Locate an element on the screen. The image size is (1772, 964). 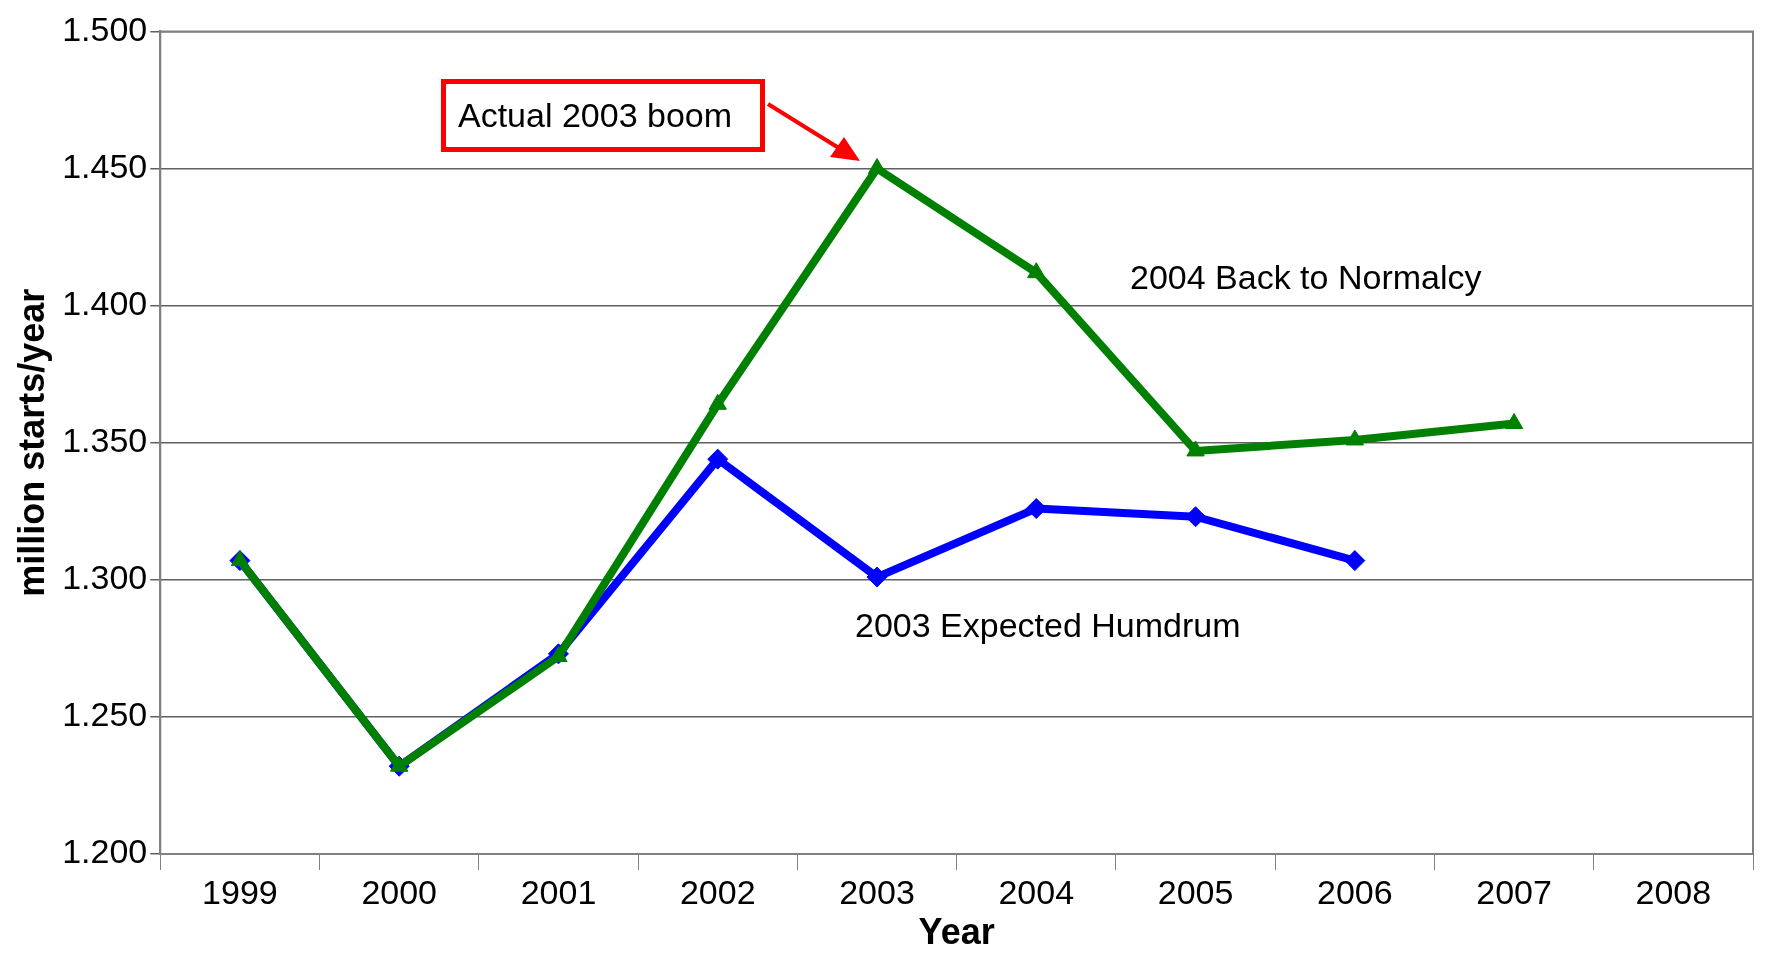
y-tick-label: 1.350 is located at coordinates (105, 440).